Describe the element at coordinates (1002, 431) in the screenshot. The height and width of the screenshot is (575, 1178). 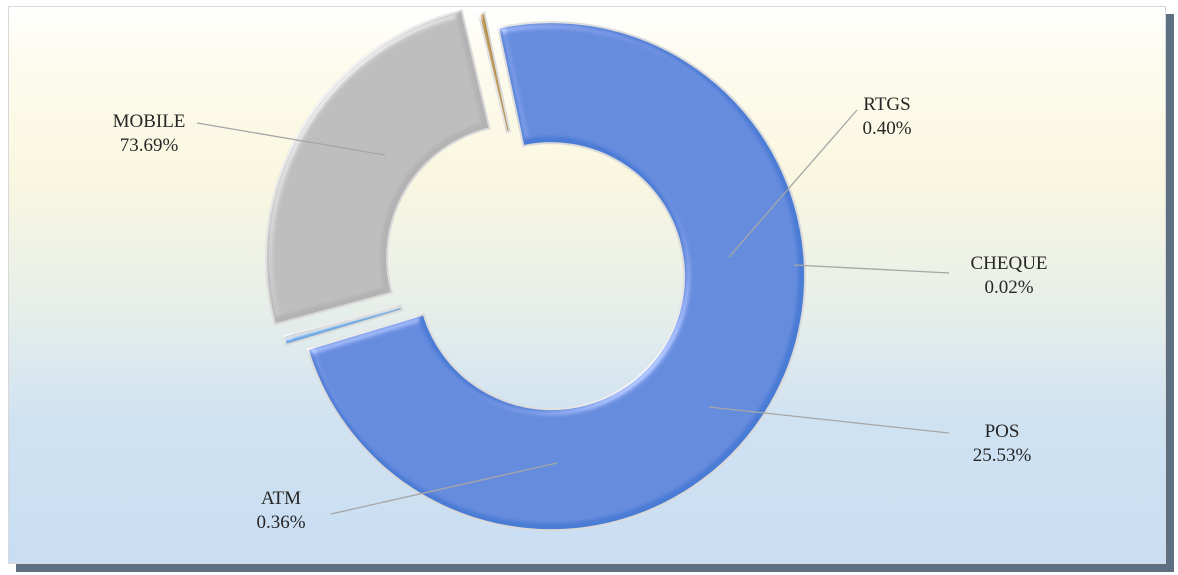
I see `slice-label-pos: POS` at that location.